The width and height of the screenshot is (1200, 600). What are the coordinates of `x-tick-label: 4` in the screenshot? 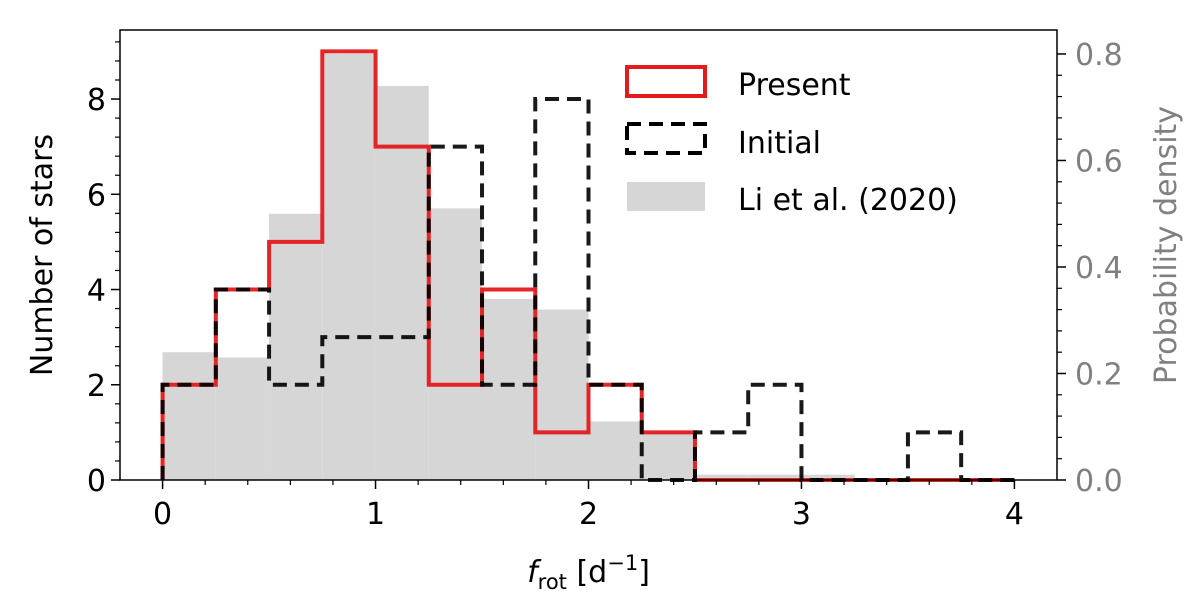 It's located at (1014, 514).